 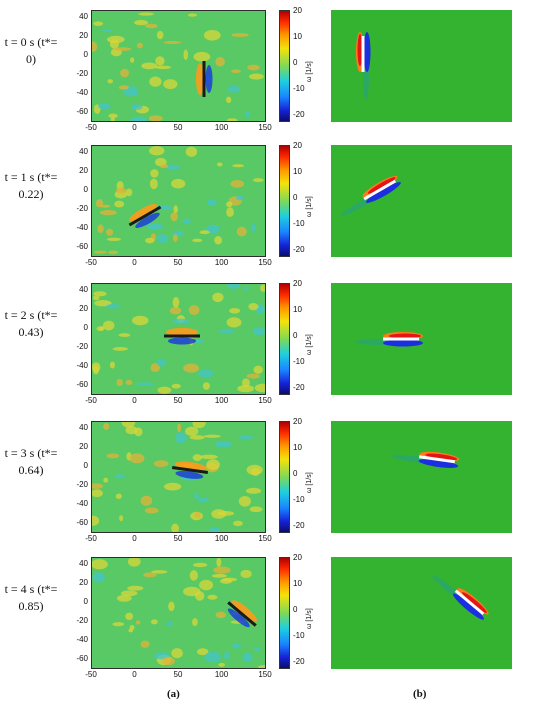 I want to click on panel-label-a: (a), so click(x=173, y=694).